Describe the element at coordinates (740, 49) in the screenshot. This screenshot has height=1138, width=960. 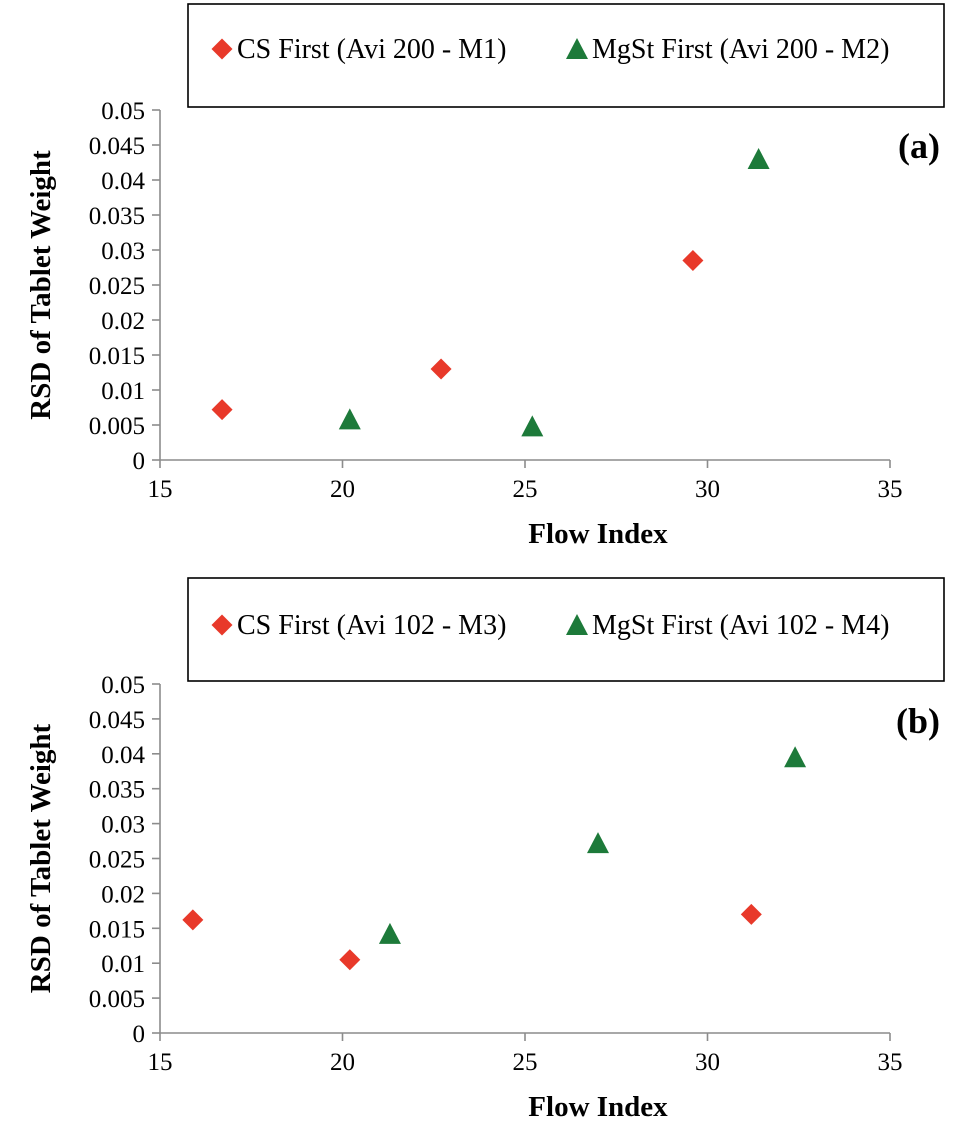
I see `legend-entry-label: MgSt First (Avi 200 - M2)` at that location.